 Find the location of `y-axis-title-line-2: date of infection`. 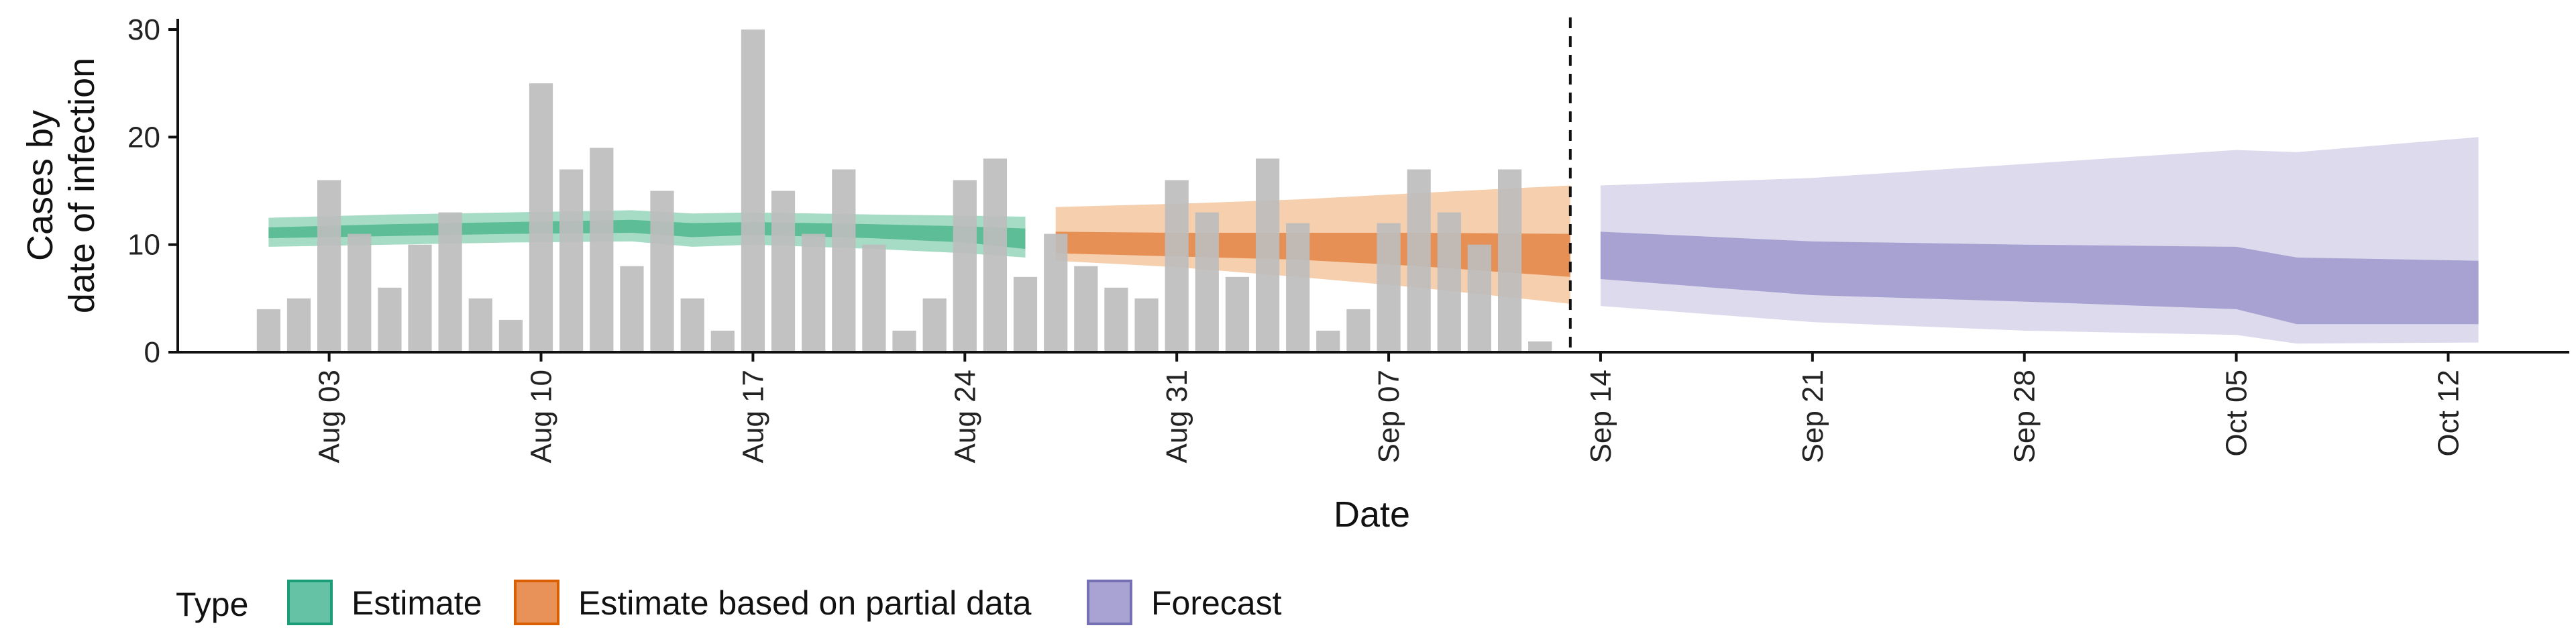

y-axis-title-line-2: date of infection is located at coordinates (82, 185).